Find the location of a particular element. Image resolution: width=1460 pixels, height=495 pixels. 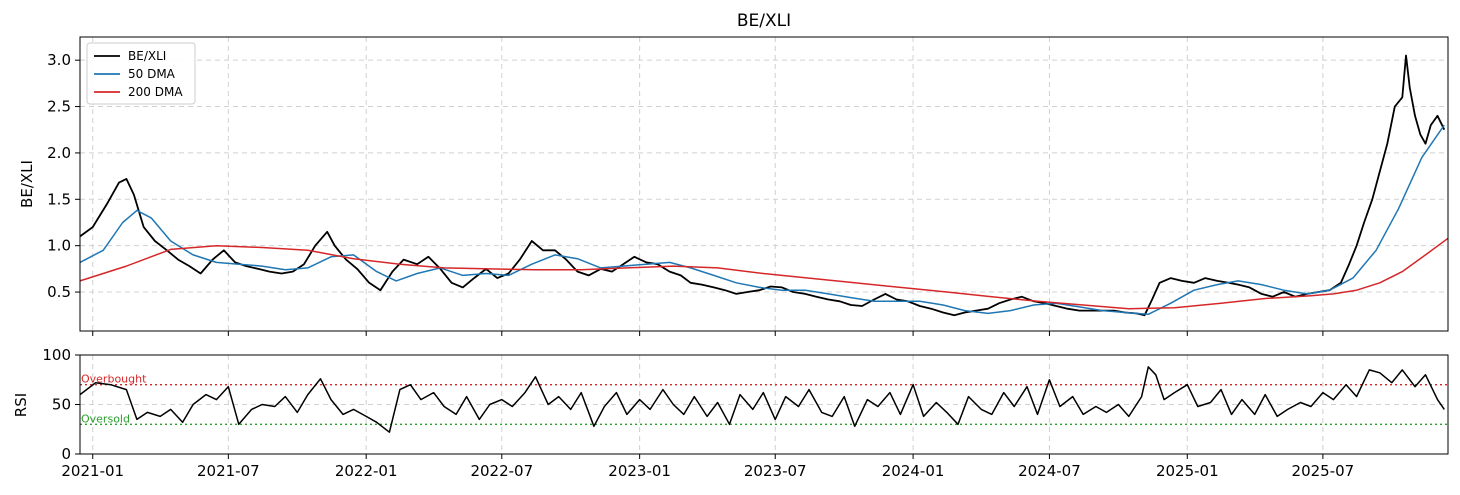

y-tick-label: 1.0 is located at coordinates (59, 246).